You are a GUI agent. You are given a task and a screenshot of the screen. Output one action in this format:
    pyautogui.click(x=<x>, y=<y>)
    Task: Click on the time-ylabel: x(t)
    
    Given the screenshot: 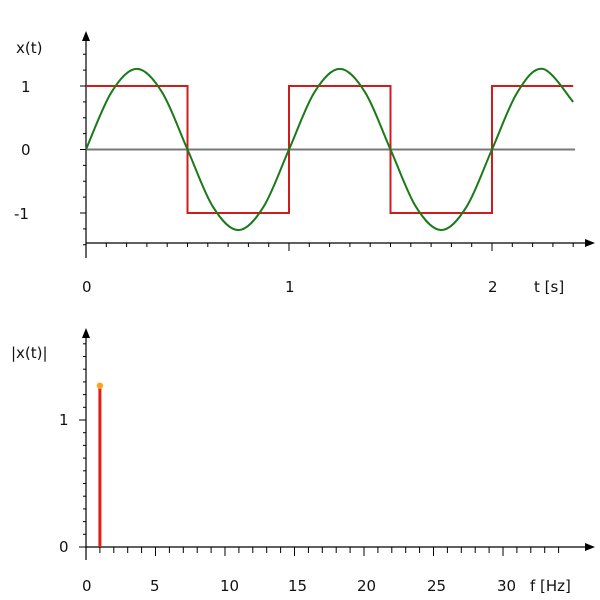 What is the action you would take?
    pyautogui.click(x=29, y=48)
    